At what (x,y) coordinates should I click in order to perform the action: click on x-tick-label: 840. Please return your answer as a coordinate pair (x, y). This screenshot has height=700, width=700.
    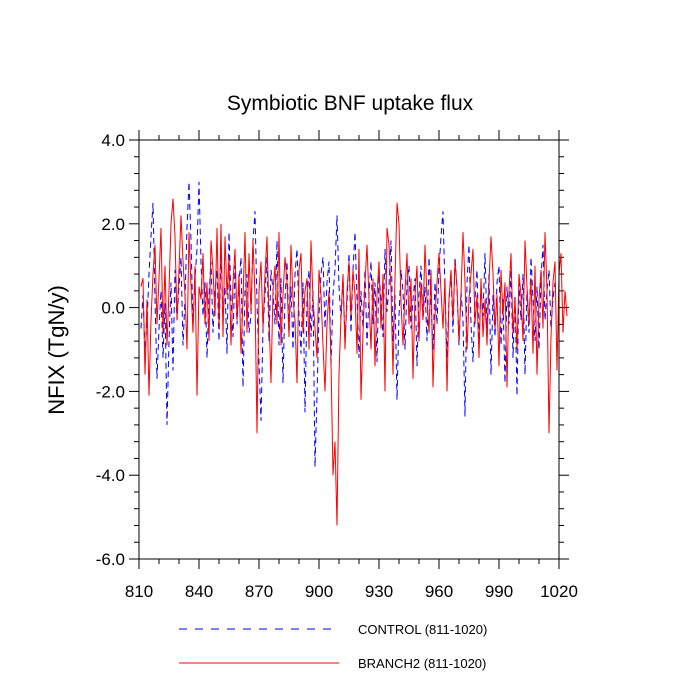
    Looking at the image, I should click on (199, 591).